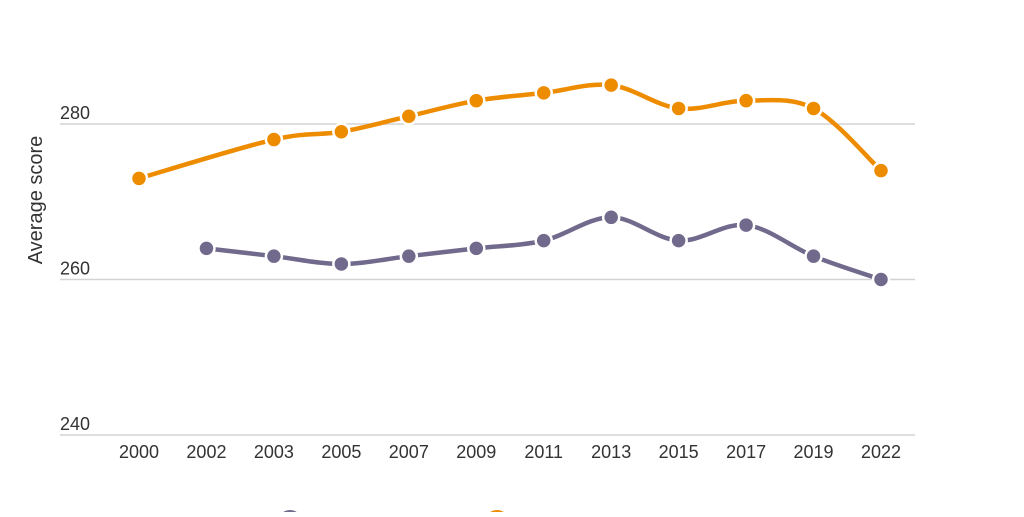  Describe the element at coordinates (206, 452) in the screenshot. I see `x-tick-label: 2002` at that location.